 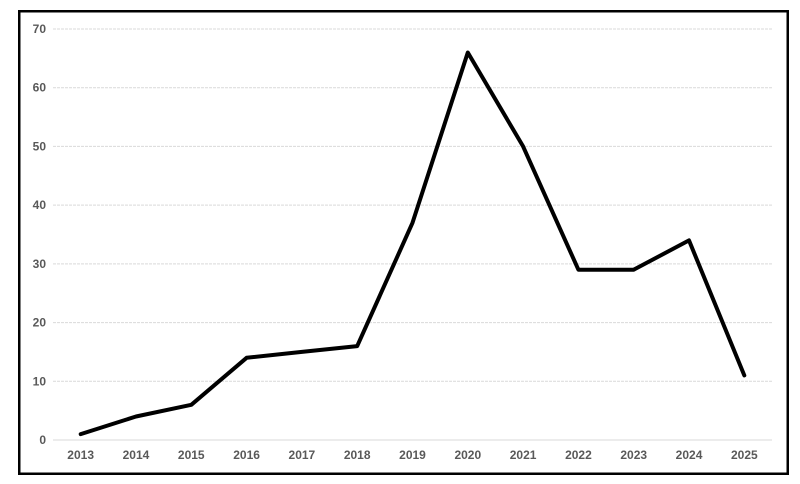 What do you see at coordinates (40, 88) in the screenshot?
I see `y-axis-tick-label: 60` at bounding box center [40, 88].